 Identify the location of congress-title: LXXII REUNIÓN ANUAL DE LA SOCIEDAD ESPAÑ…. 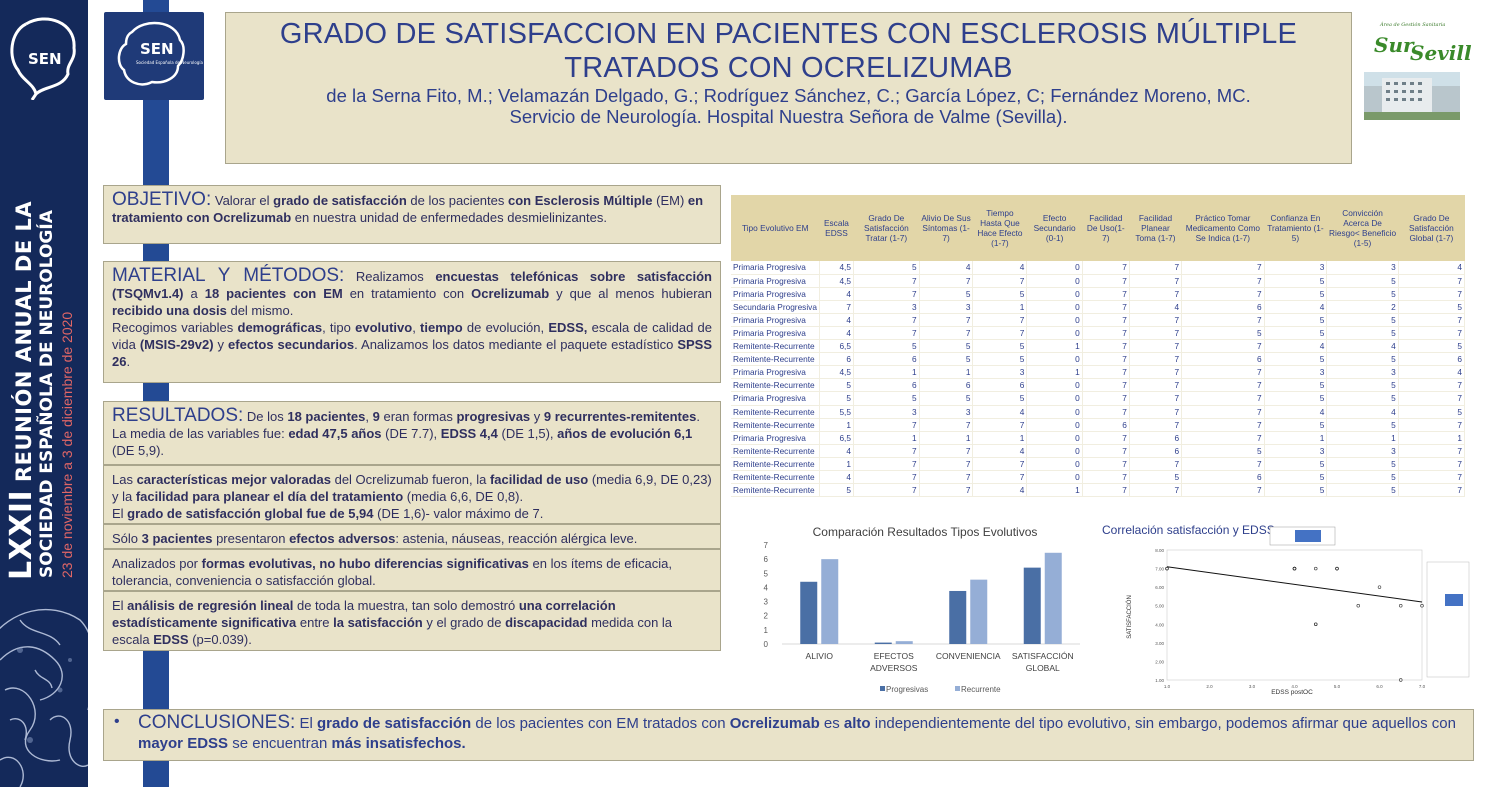
(40, 320).